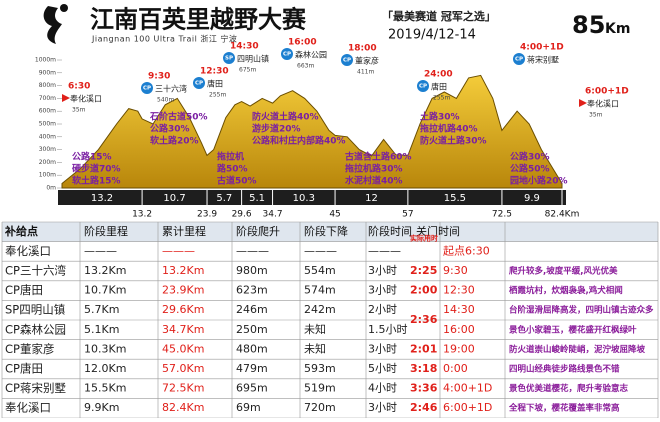 Image resolution: width=660 pixels, height=422 pixels. What do you see at coordinates (258, 231) in the screenshot?
I see `column-header: 阶段爬升` at bounding box center [258, 231].